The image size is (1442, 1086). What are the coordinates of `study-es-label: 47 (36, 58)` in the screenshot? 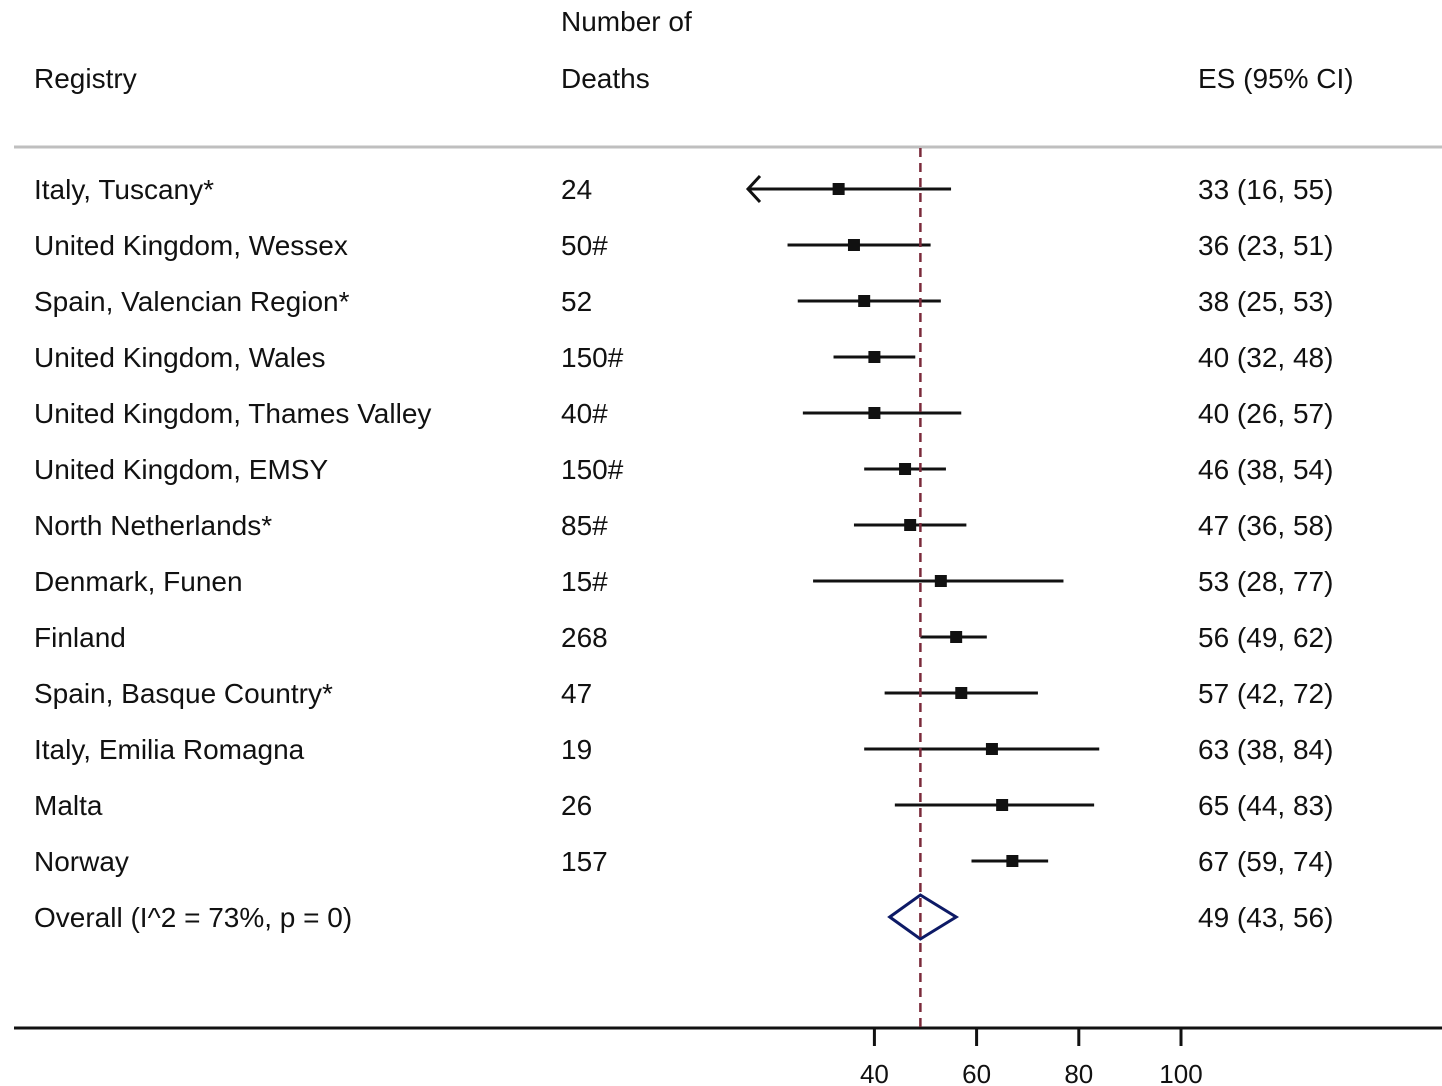 It's located at (1265, 525).